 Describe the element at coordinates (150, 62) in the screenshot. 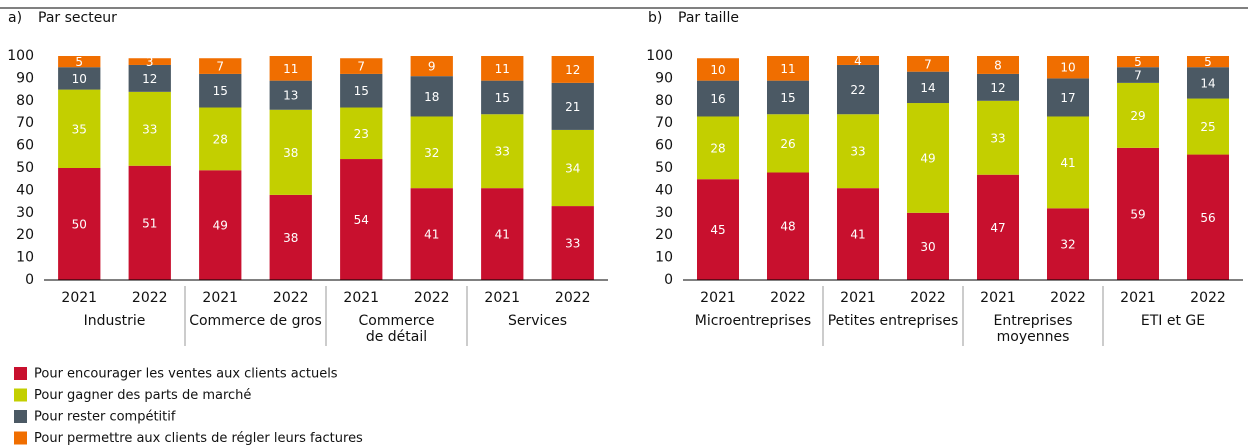

I see `value-label: 3` at that location.